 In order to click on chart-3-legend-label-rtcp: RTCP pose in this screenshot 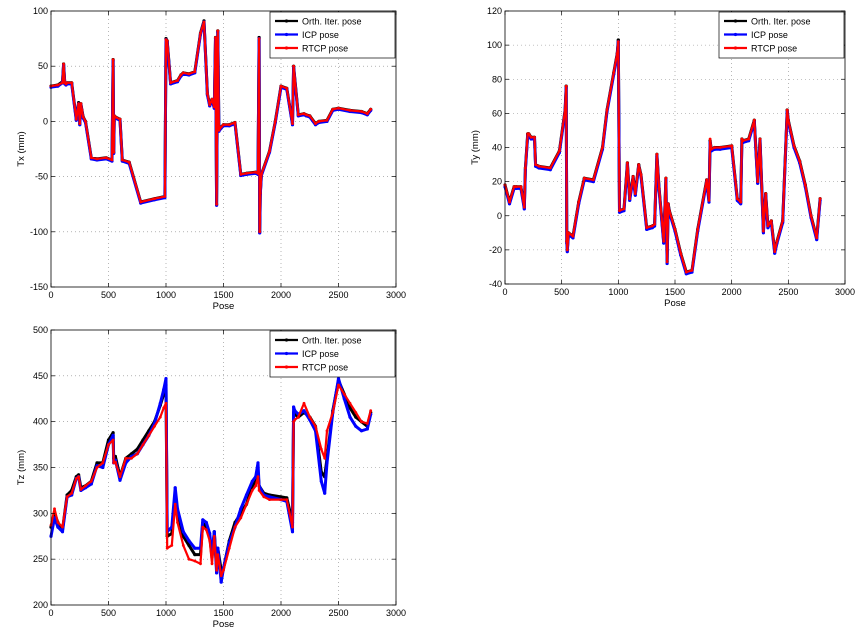, I will do `click(325, 367)`.